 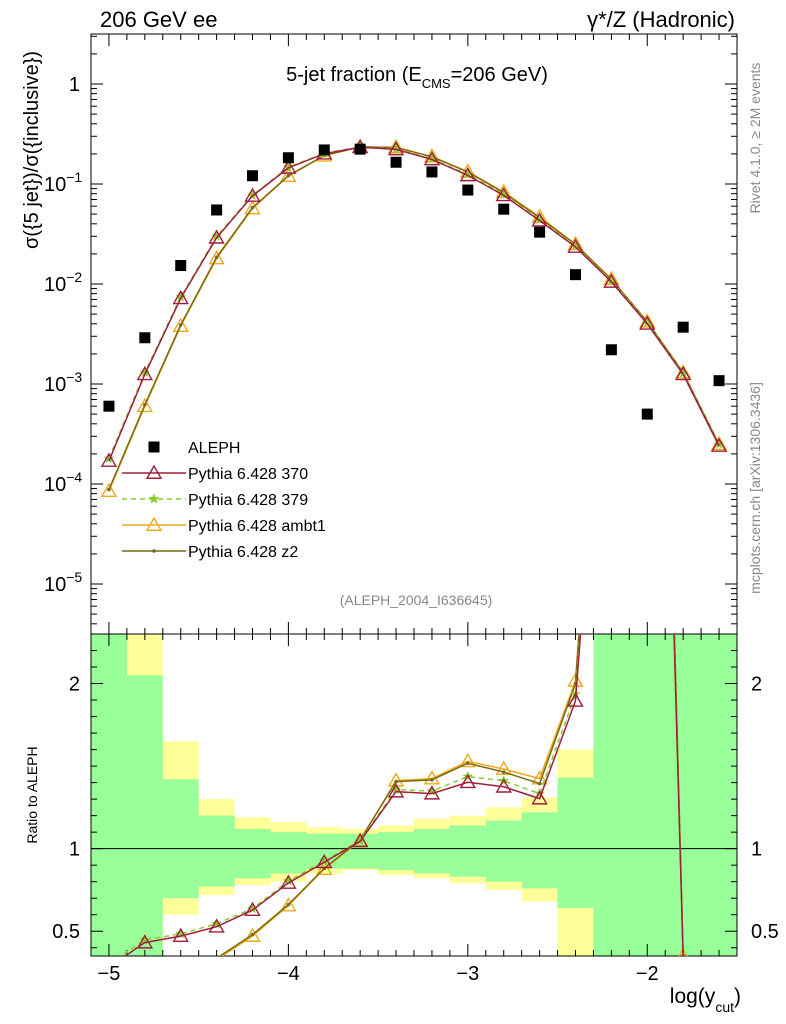 What do you see at coordinates (63, 282) in the screenshot?
I see `y-tick-label: 10⁻²` at bounding box center [63, 282].